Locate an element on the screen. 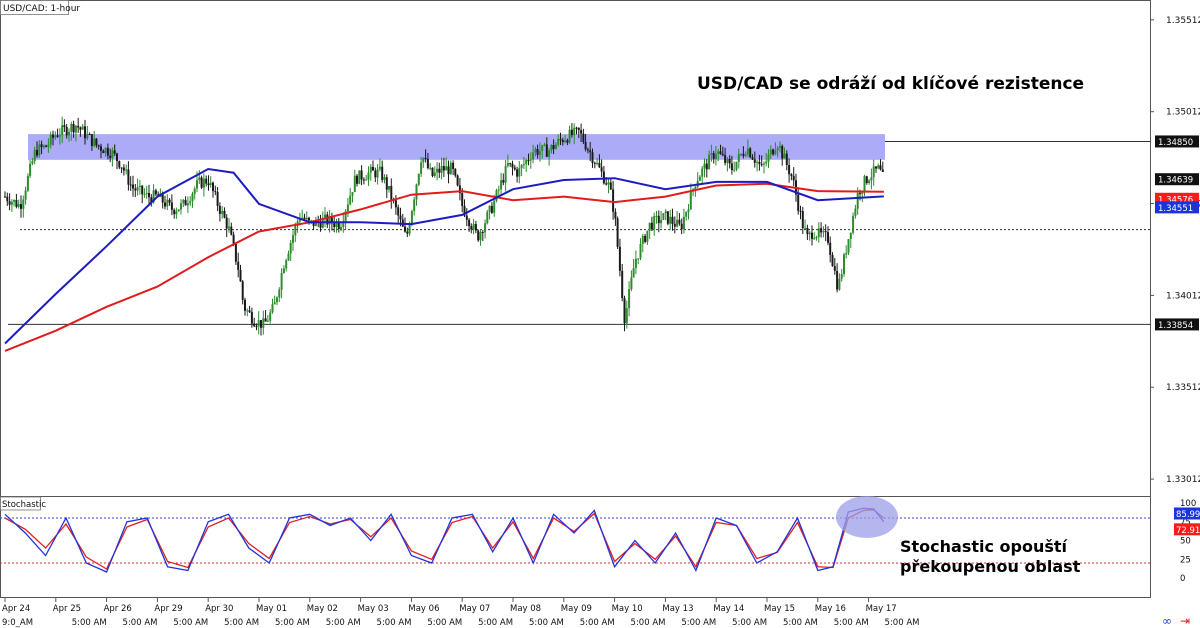 Image resolution: width=1200 pixels, height=628 pixels. day-label: May 01 is located at coordinates (271, 609).